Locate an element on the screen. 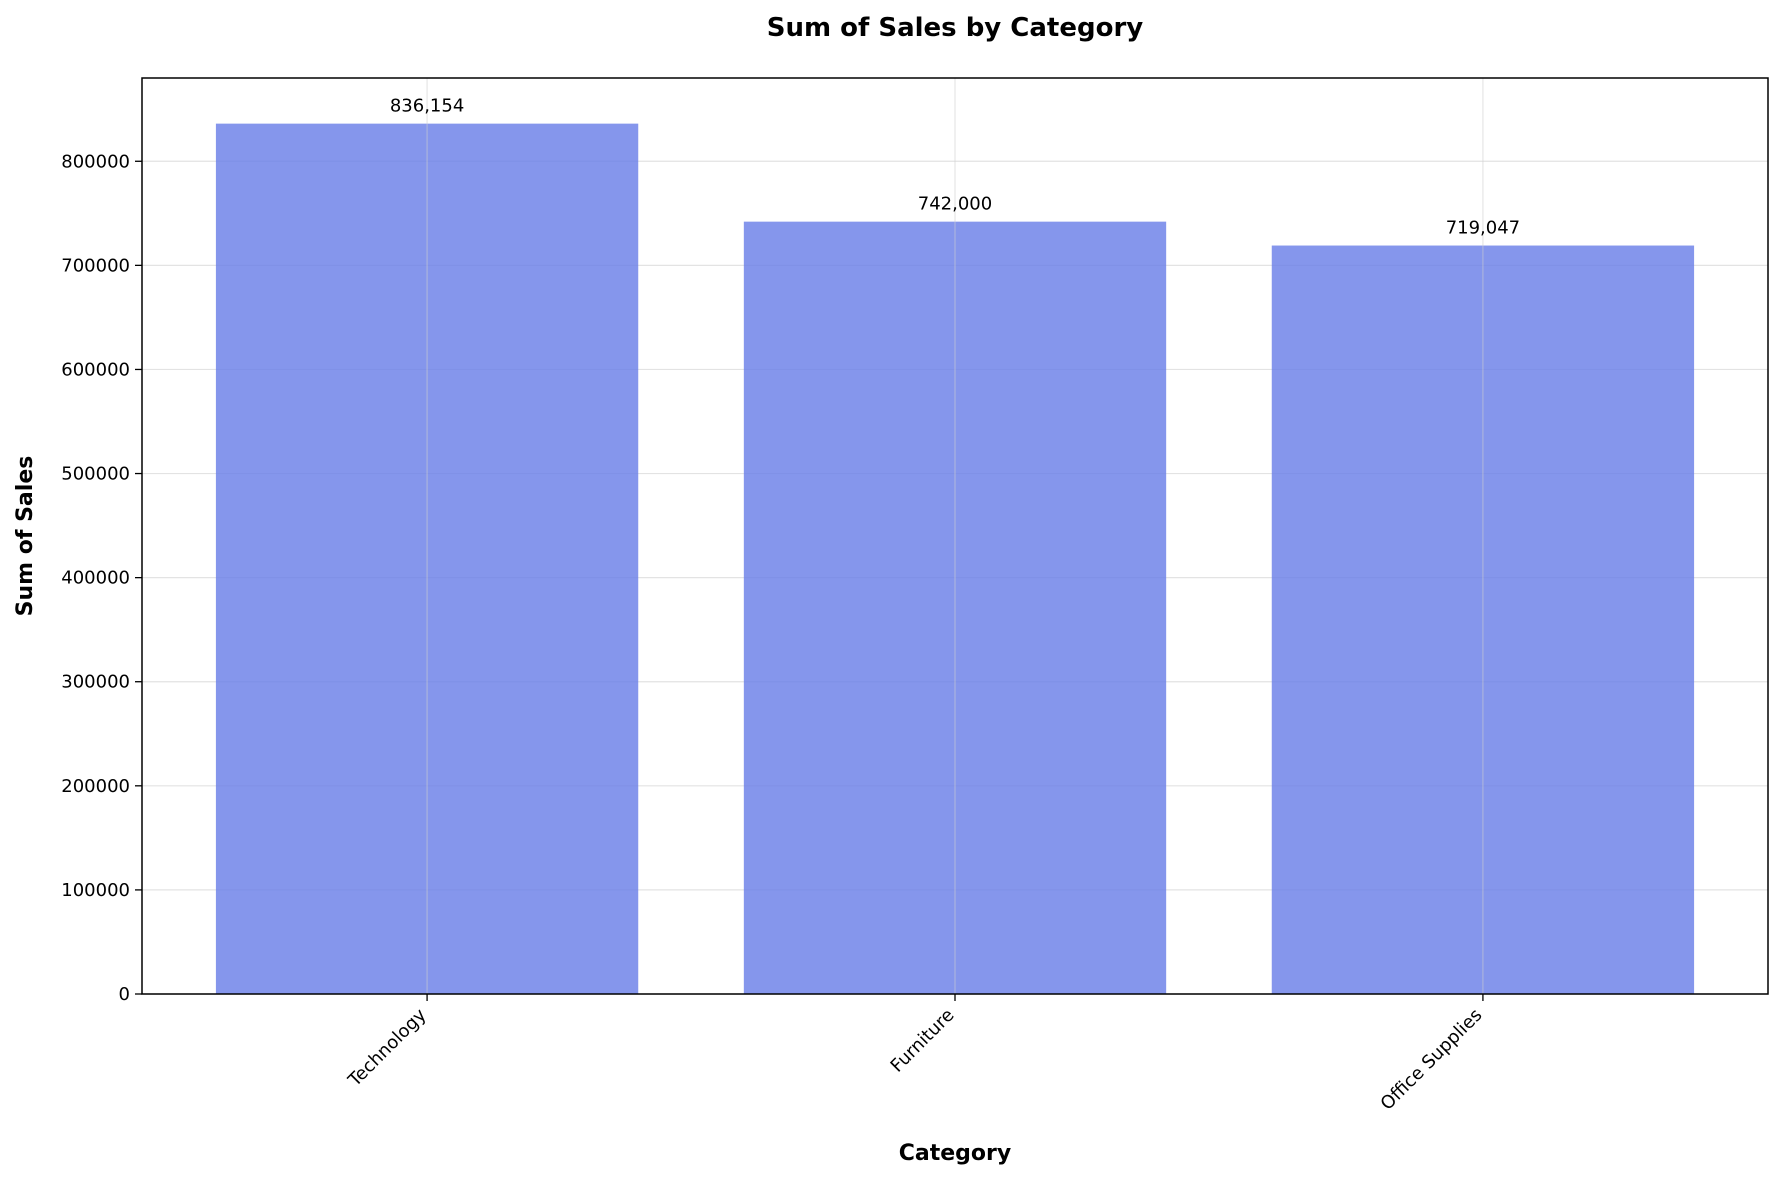 The image size is (1782, 1181). x-tick-label: Office Supplies is located at coordinates (1432, 1060).